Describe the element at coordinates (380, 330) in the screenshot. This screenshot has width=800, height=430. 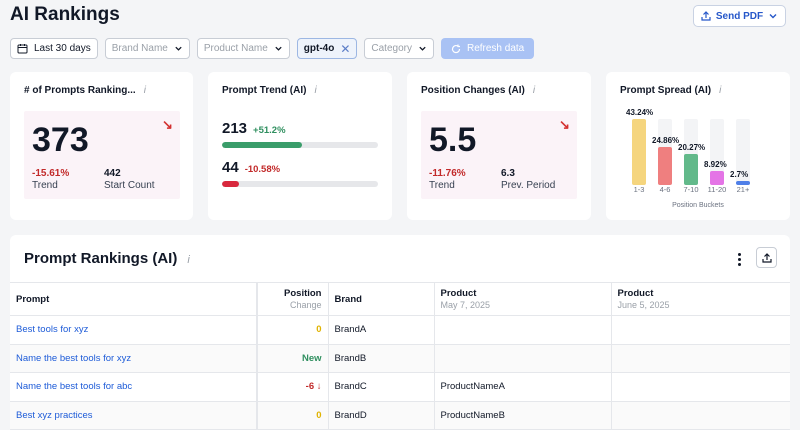
I see `brand-cell: BrandA` at that location.